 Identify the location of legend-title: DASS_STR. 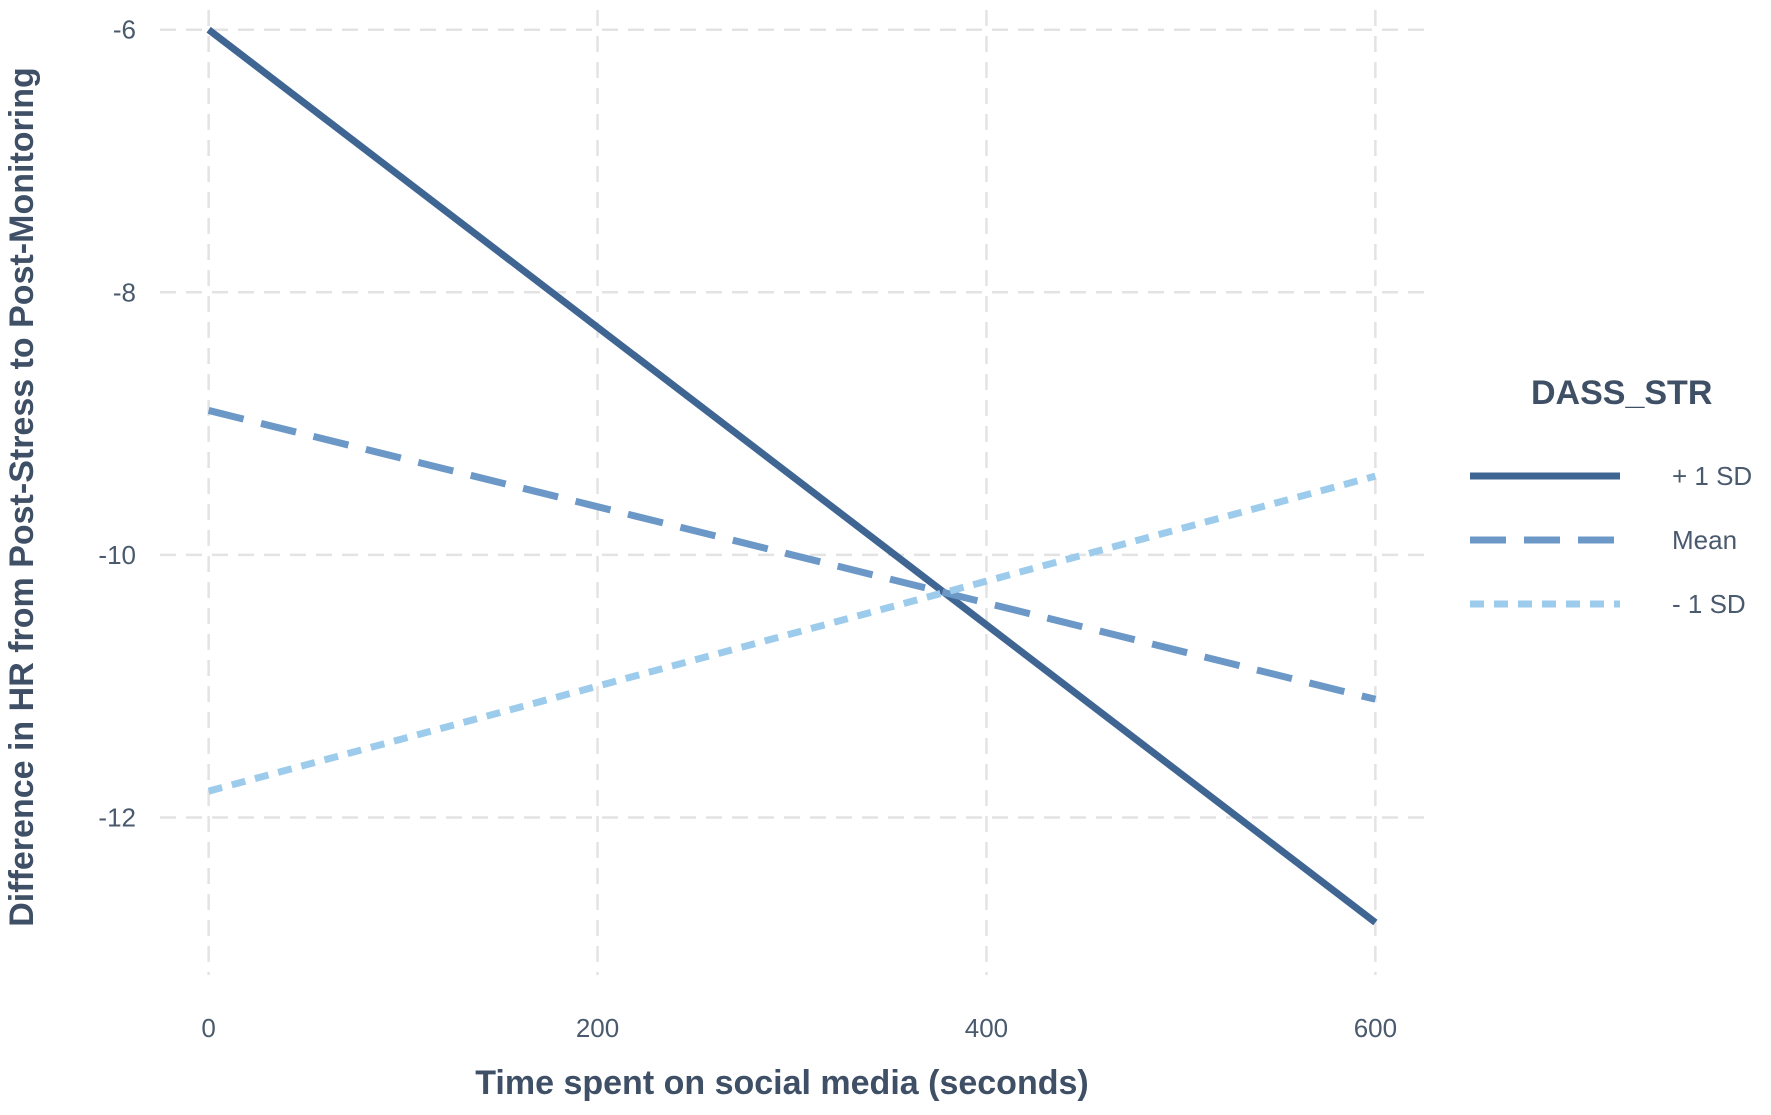
(1621, 393).